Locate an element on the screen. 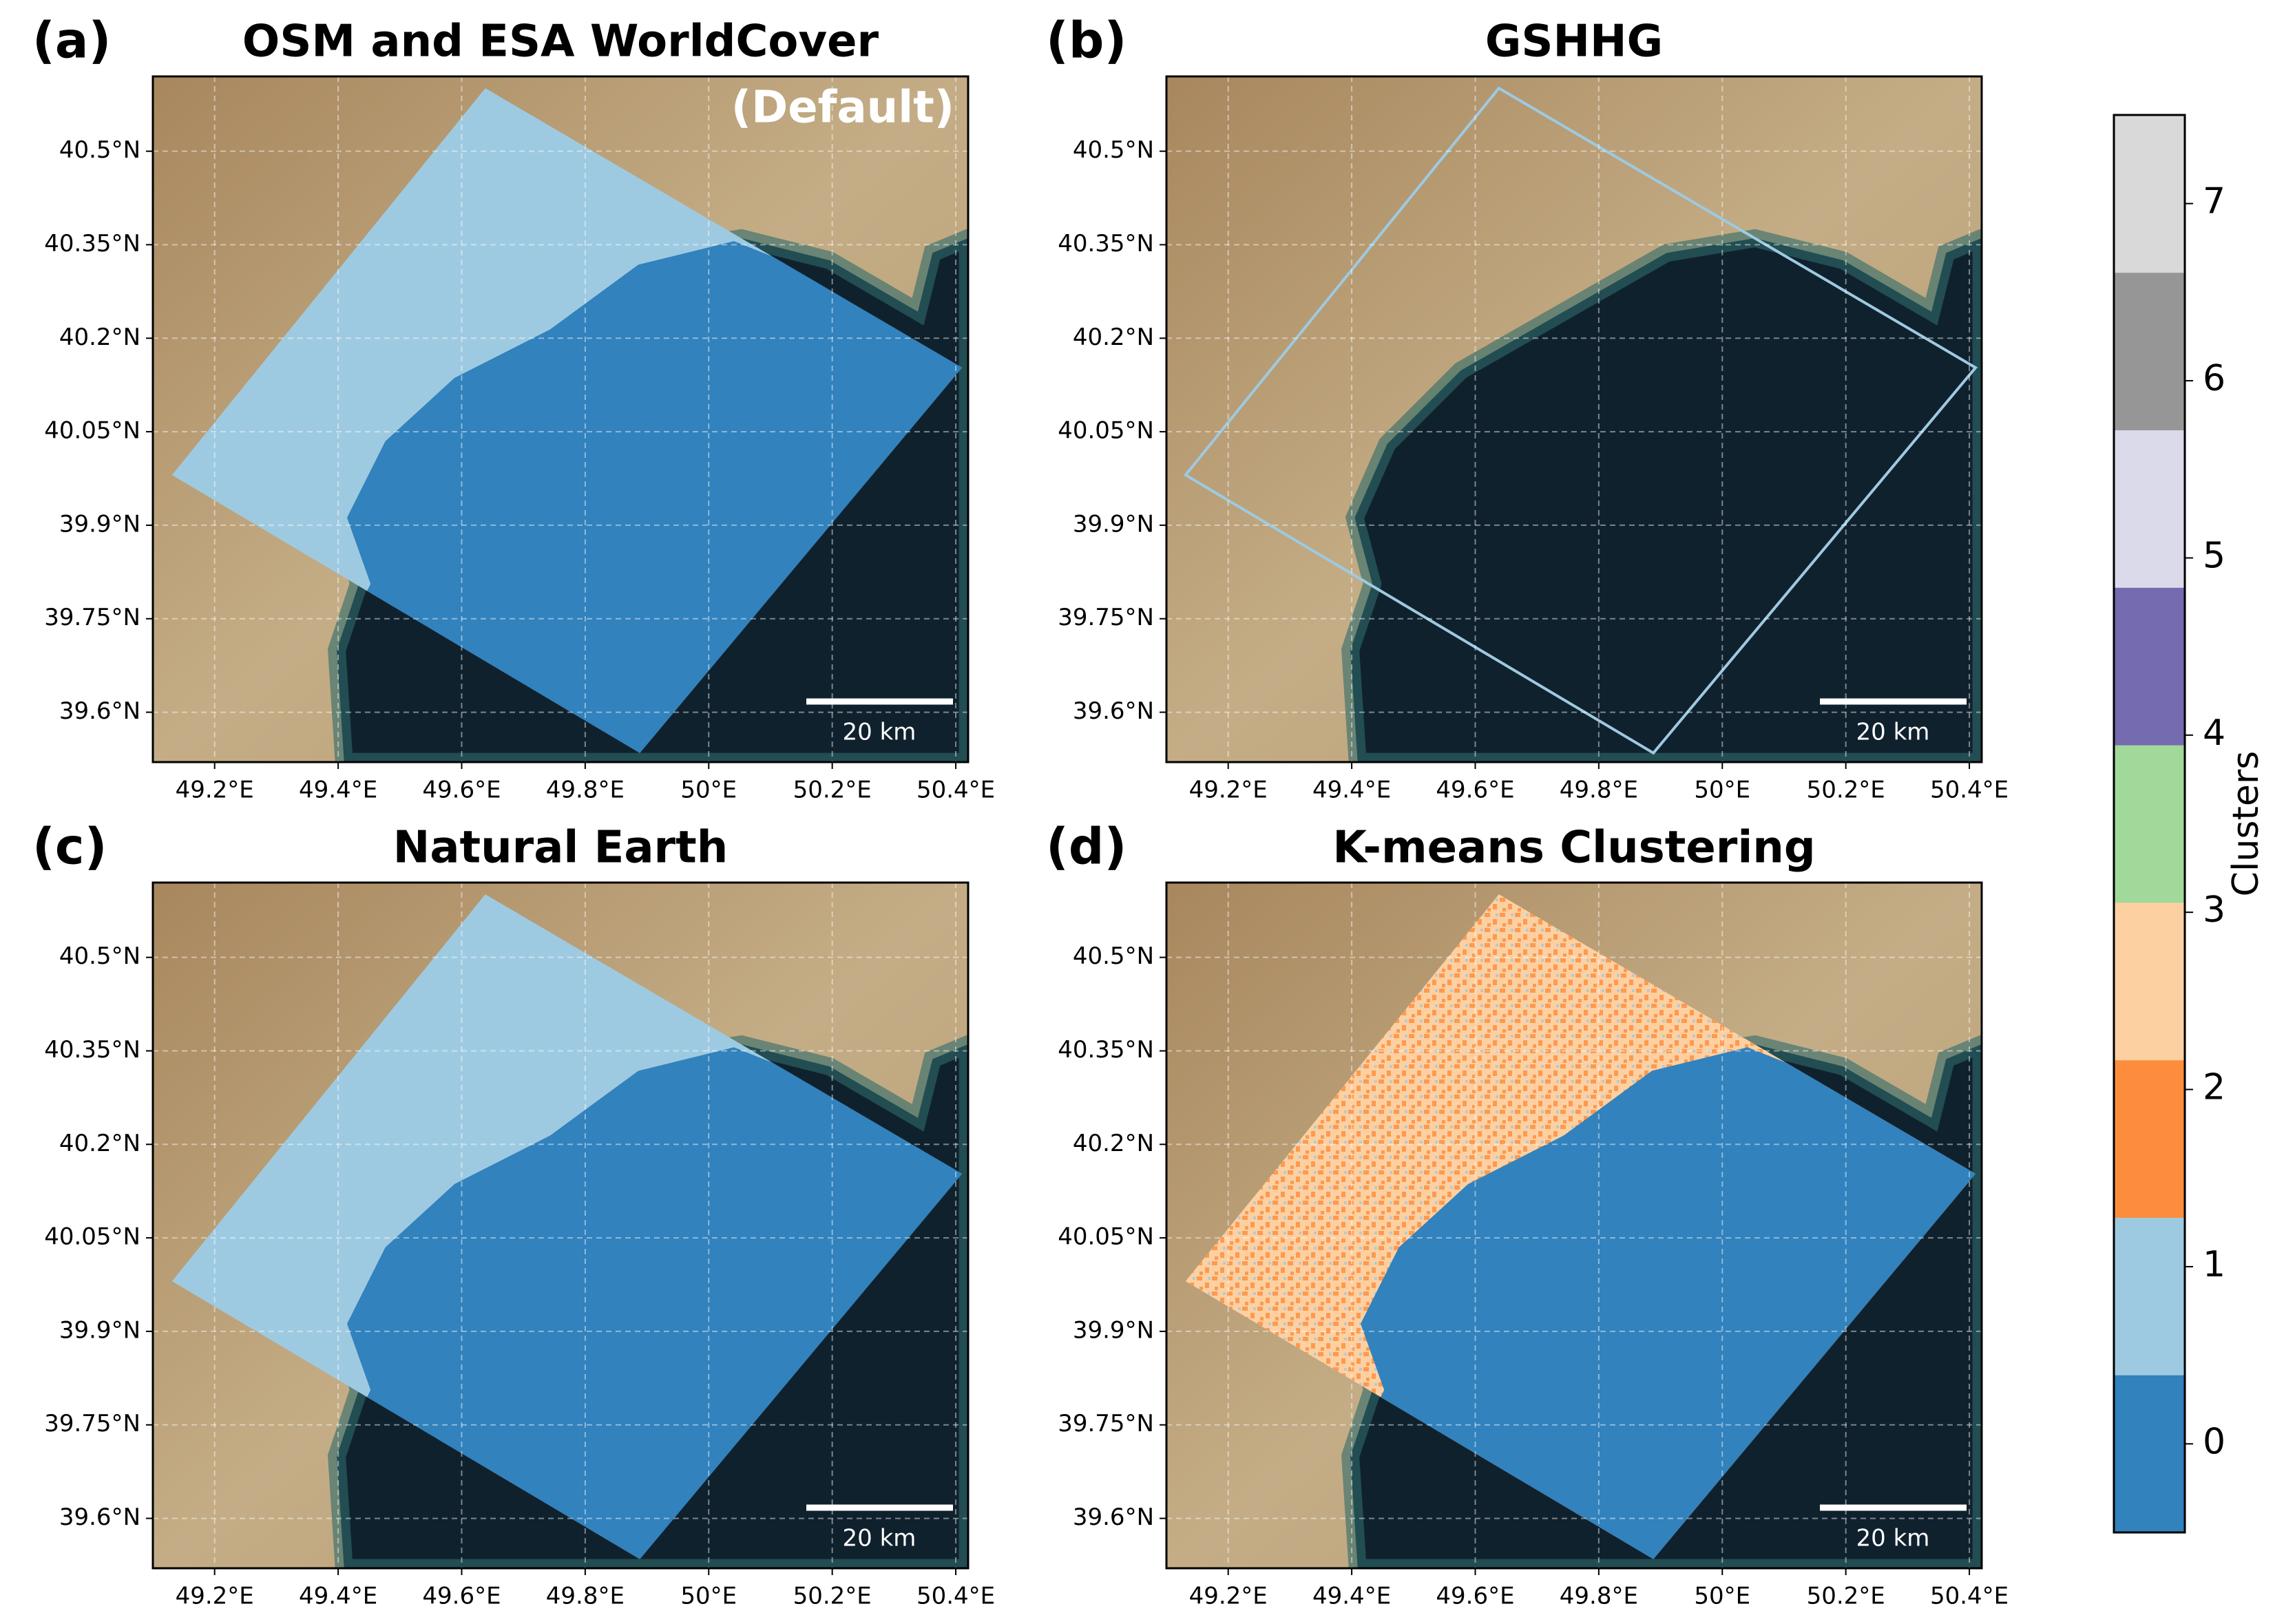 The width and height of the screenshot is (2295, 1624). panel-letter: (d) is located at coordinates (1086, 847).